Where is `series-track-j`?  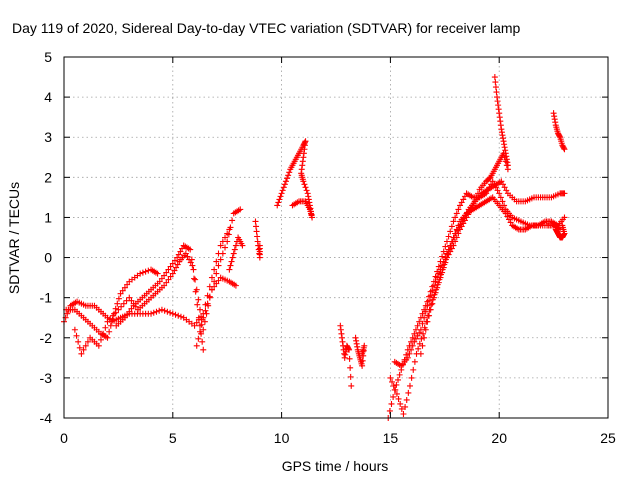
series-track-j is located at coordinates (360, 351).